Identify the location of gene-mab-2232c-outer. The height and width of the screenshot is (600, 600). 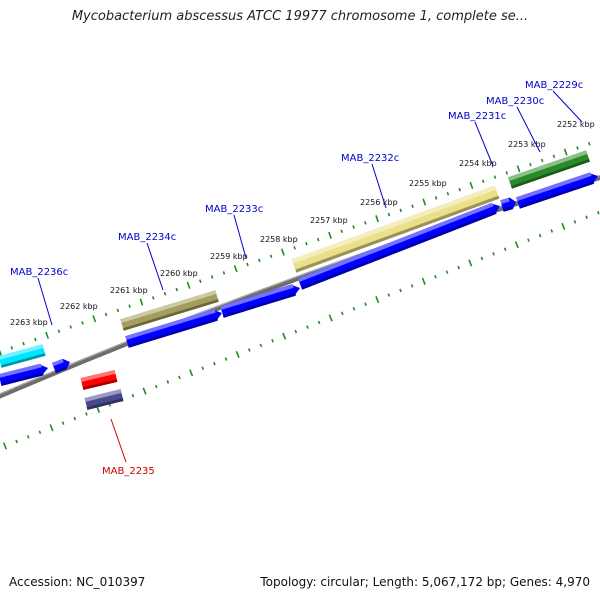
(395, 229).